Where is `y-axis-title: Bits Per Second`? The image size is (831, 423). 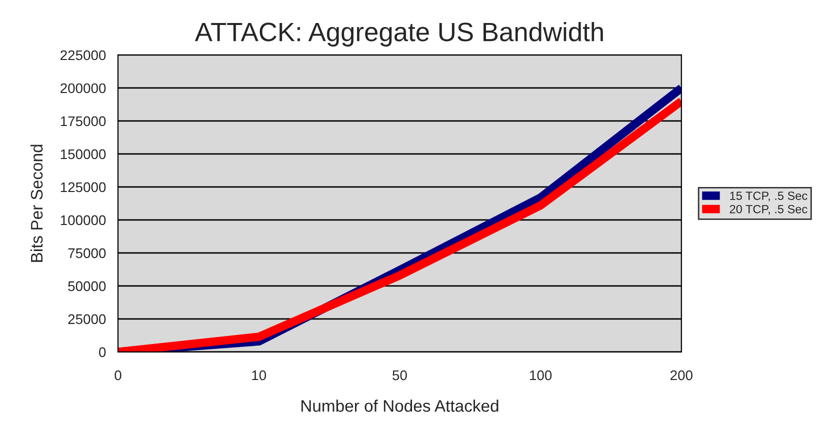 y-axis-title: Bits Per Second is located at coordinates (36, 203).